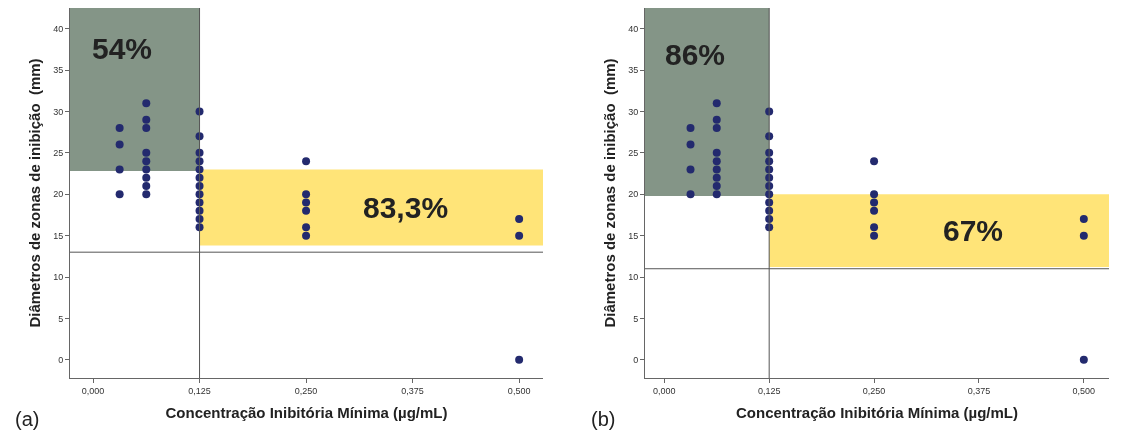  I want to click on band-label: 67%, so click(973, 230).